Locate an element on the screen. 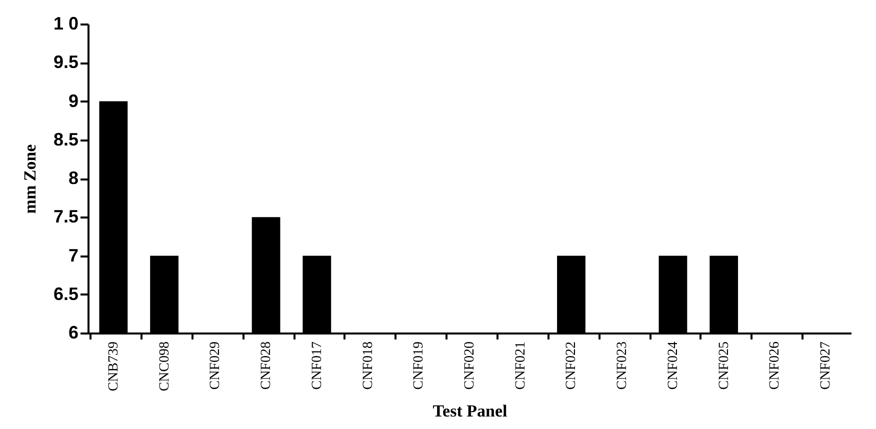 Image resolution: width=876 pixels, height=429 pixels. x-tick-label: CNF028 is located at coordinates (266, 366).